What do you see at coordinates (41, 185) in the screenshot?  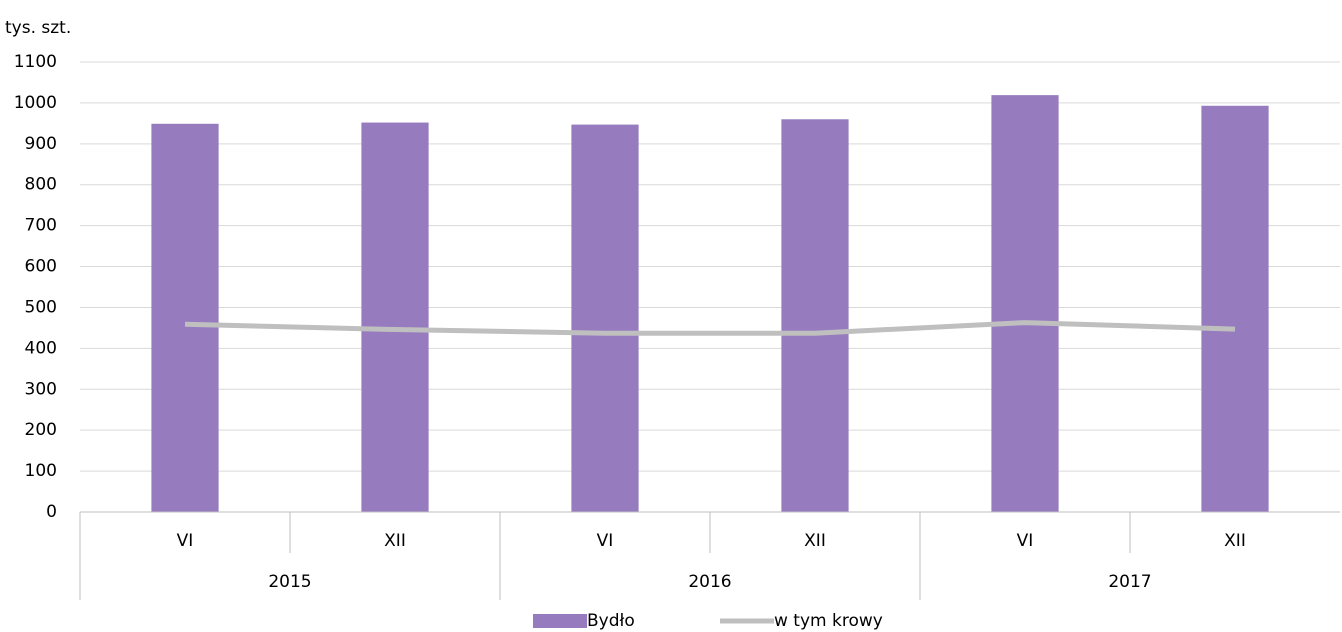 I see `y-tick-label: 800` at bounding box center [41, 185].